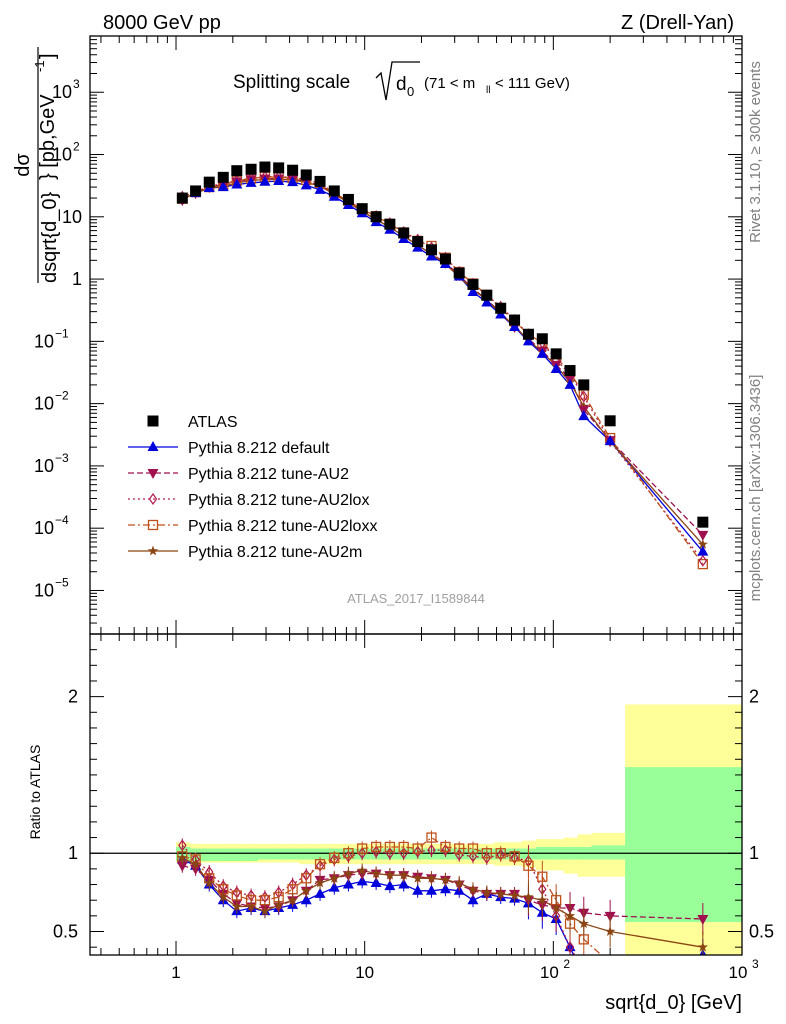 Image resolution: width=786 pixels, height=1024 pixels. I want to click on point-AU2loxx, so click(702, 564).